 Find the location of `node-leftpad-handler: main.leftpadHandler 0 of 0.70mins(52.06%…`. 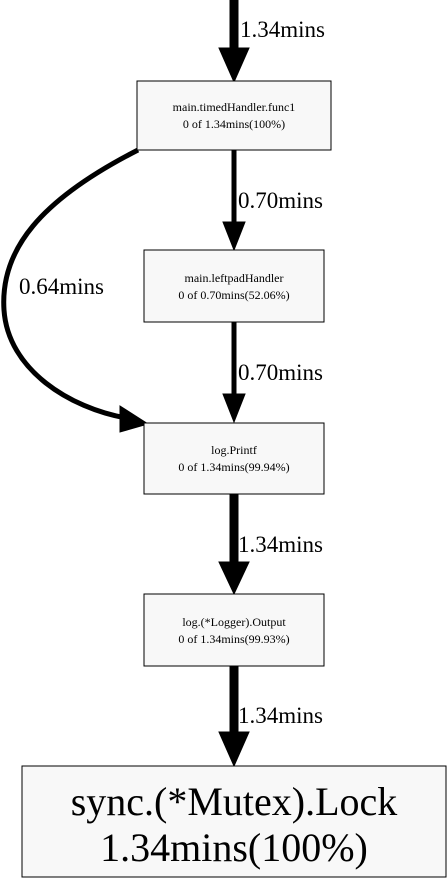

node-leftpad-handler: main.leftpadHandler 0 of 0.70mins(52.06%… is located at coordinates (234, 286).